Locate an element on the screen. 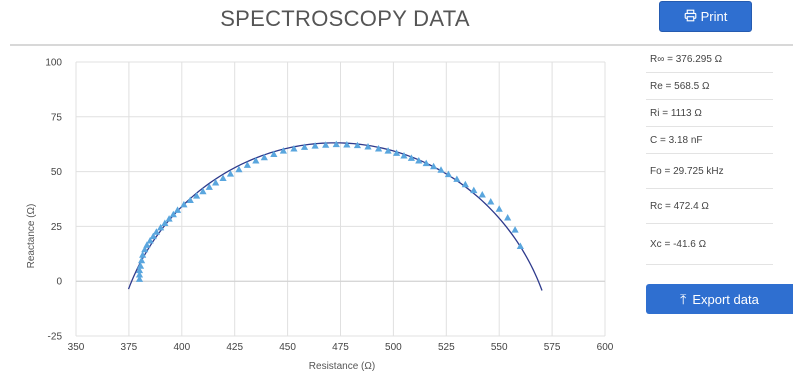 This screenshot has height=378, width=793. page-title: SPECTROSCOPY DATA is located at coordinates (345, 18).